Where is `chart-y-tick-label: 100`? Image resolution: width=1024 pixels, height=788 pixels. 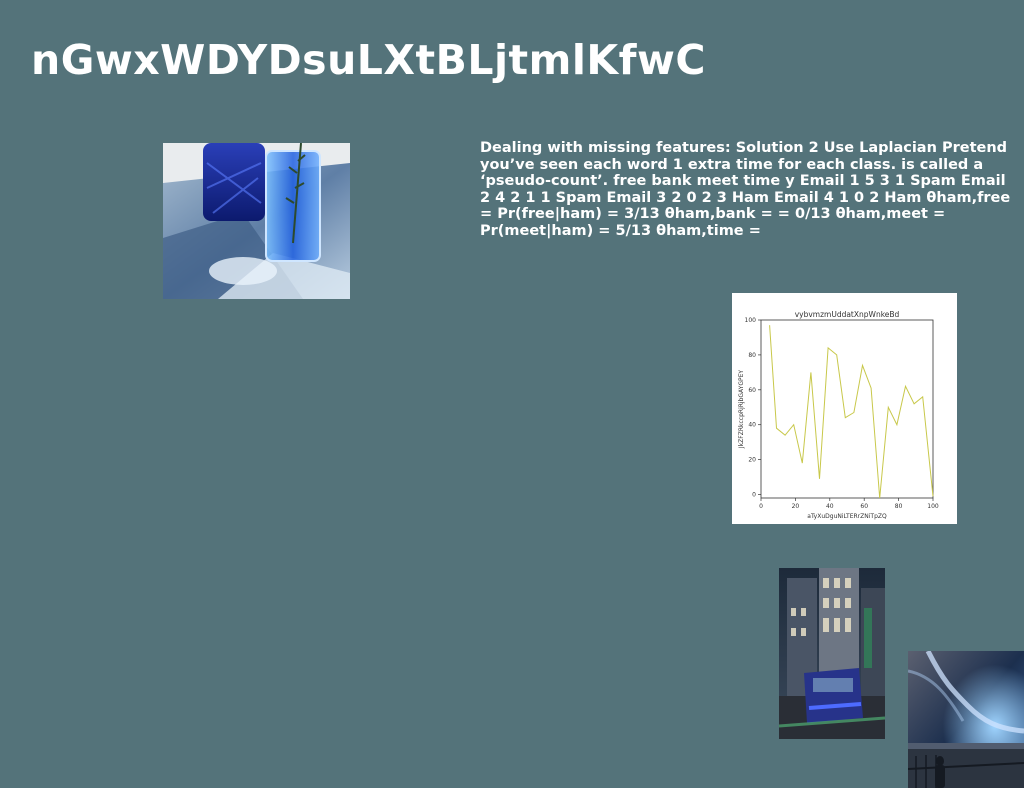 chart-y-tick-label: 100 is located at coordinates (751, 320).